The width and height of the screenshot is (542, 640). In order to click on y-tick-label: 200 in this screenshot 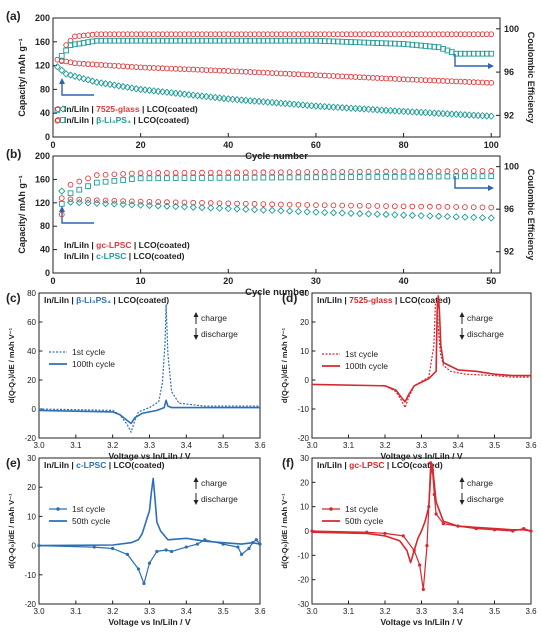, I will do `click(42, 156)`.